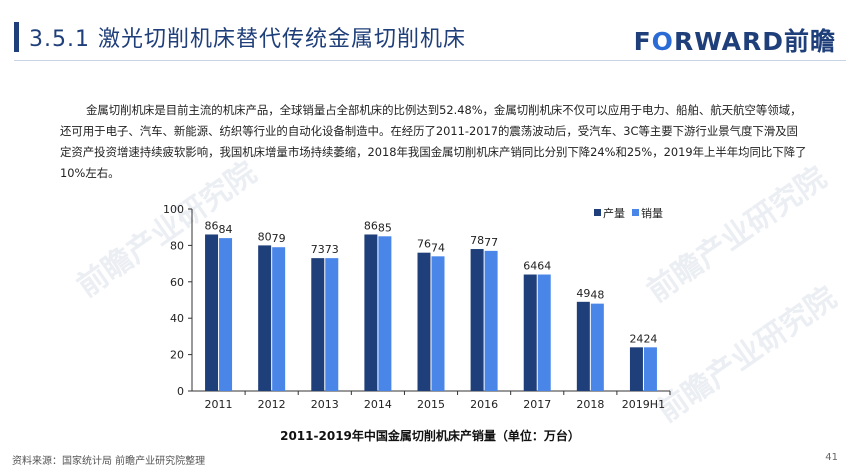 The height and width of the screenshot is (474, 860). Describe the element at coordinates (109, 461) in the screenshot. I see `source-note: 资料来源：国家统计局 前瞻产业研究院整理` at that location.